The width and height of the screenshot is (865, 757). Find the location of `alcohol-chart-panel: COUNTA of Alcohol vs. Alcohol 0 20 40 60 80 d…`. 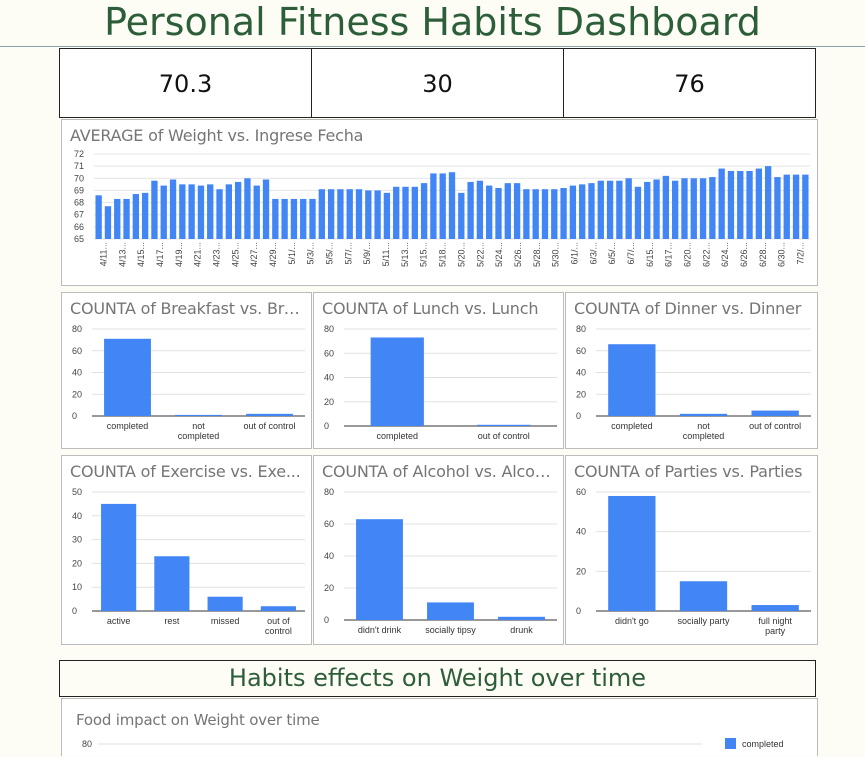

alcohol-chart-panel: COUNTA of Alcohol vs. Alcohol 0 20 40 60 80 d… is located at coordinates (438, 550).